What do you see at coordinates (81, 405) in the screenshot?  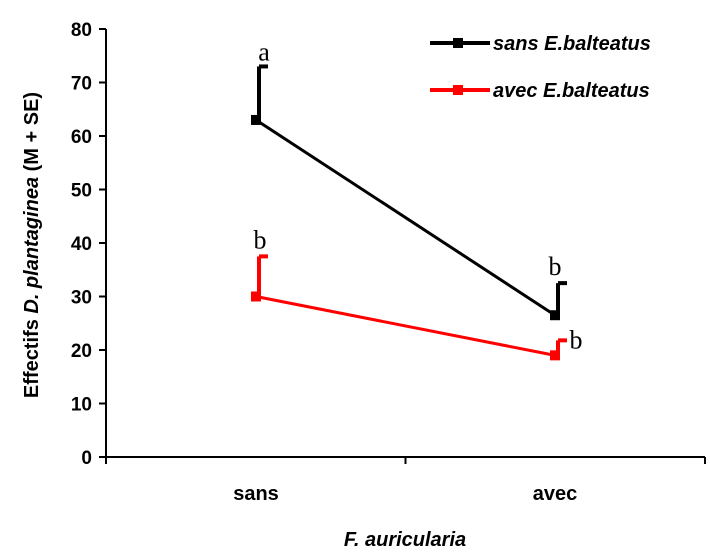 I see `y-tick-label: 10` at bounding box center [81, 405].